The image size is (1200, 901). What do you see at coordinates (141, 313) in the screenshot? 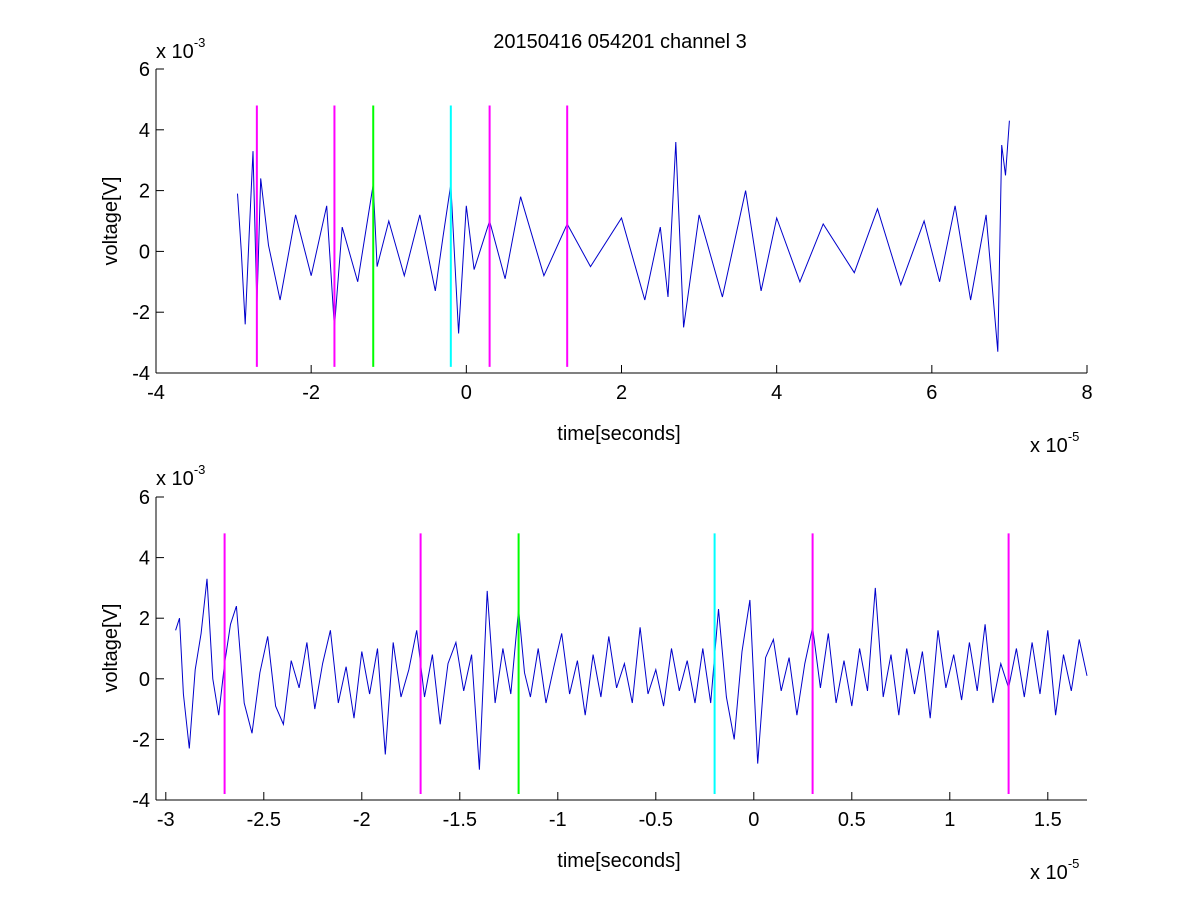
I see `top-plot-ytick-label: -2` at bounding box center [141, 313].